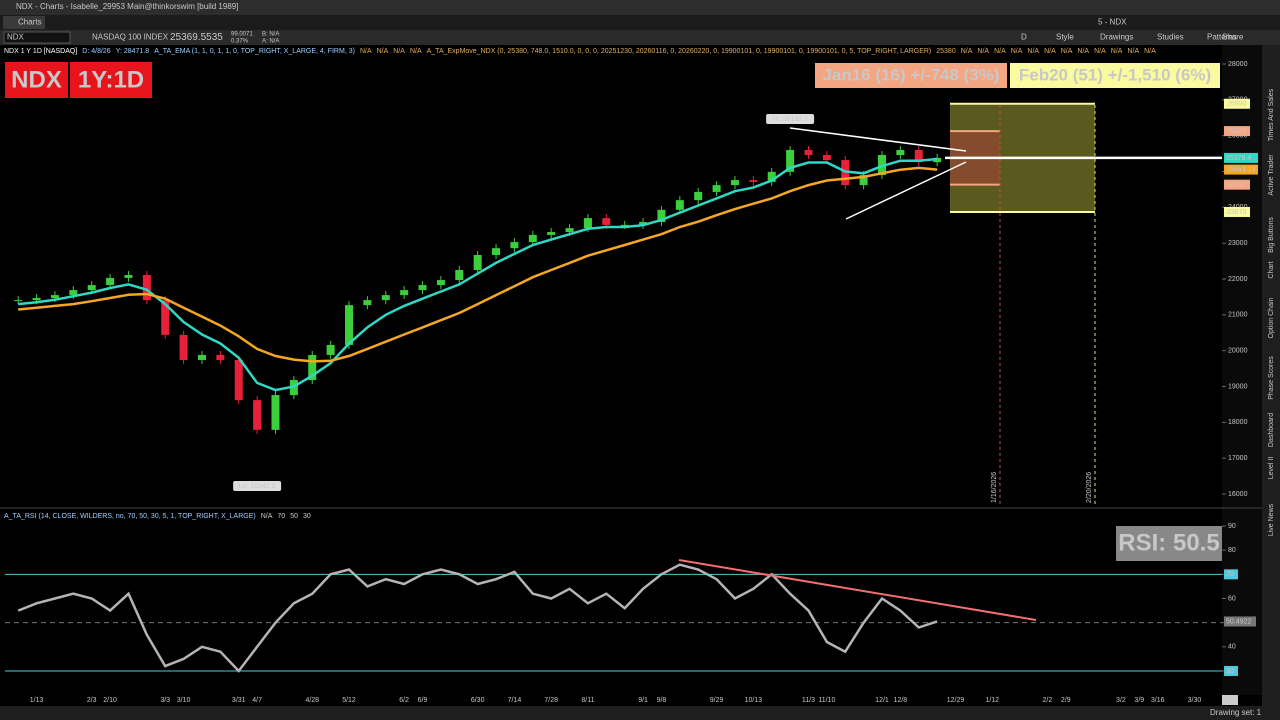 This screenshot has width=1280, height=720. I want to click on symbol: NDX, so click(16, 37).